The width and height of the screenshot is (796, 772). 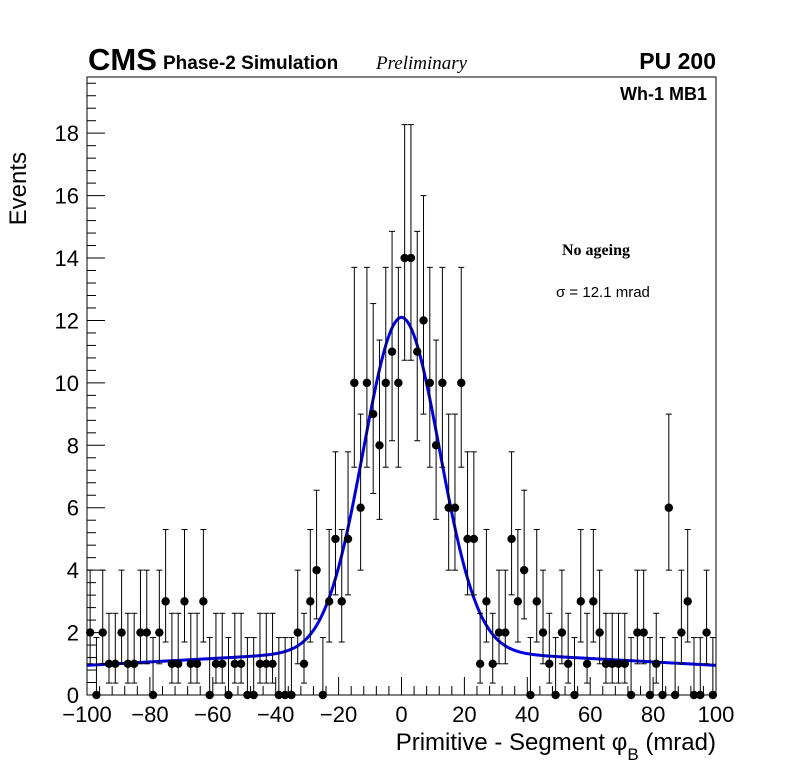 What do you see at coordinates (73, 695) in the screenshot?
I see `y-tick-label: 0` at bounding box center [73, 695].